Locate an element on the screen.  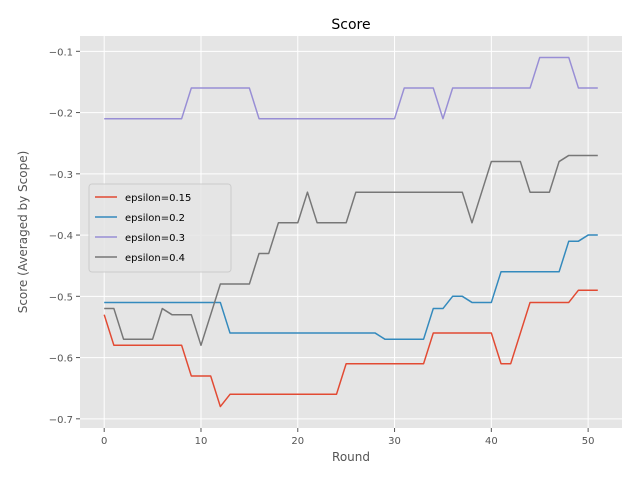
x-tick-label: 10 is located at coordinates (201, 441).